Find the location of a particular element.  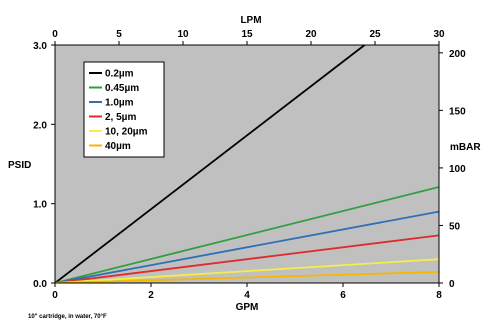

y-tick-label: 2.0 is located at coordinates (40, 125).